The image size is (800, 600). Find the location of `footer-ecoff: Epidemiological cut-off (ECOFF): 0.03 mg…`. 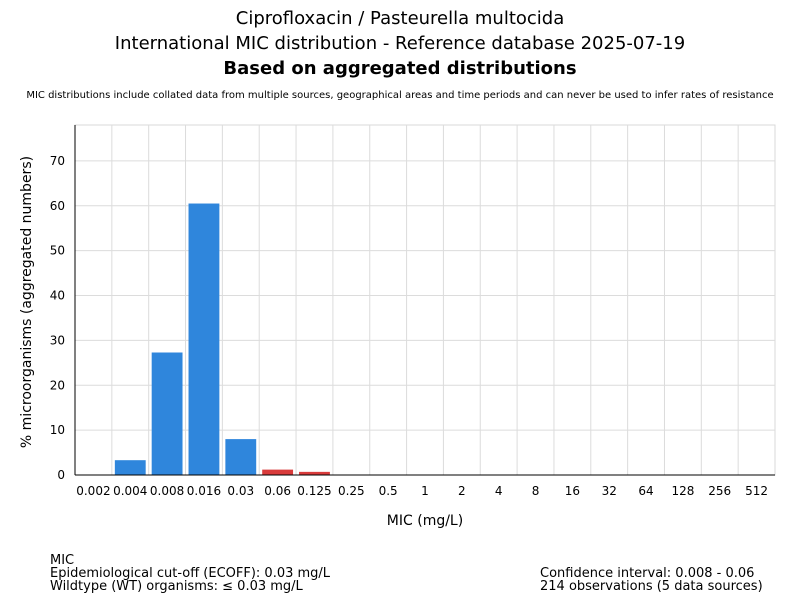

footer-ecoff: Epidemiological cut-off (ECOFF): 0.03 mg… is located at coordinates (190, 573).